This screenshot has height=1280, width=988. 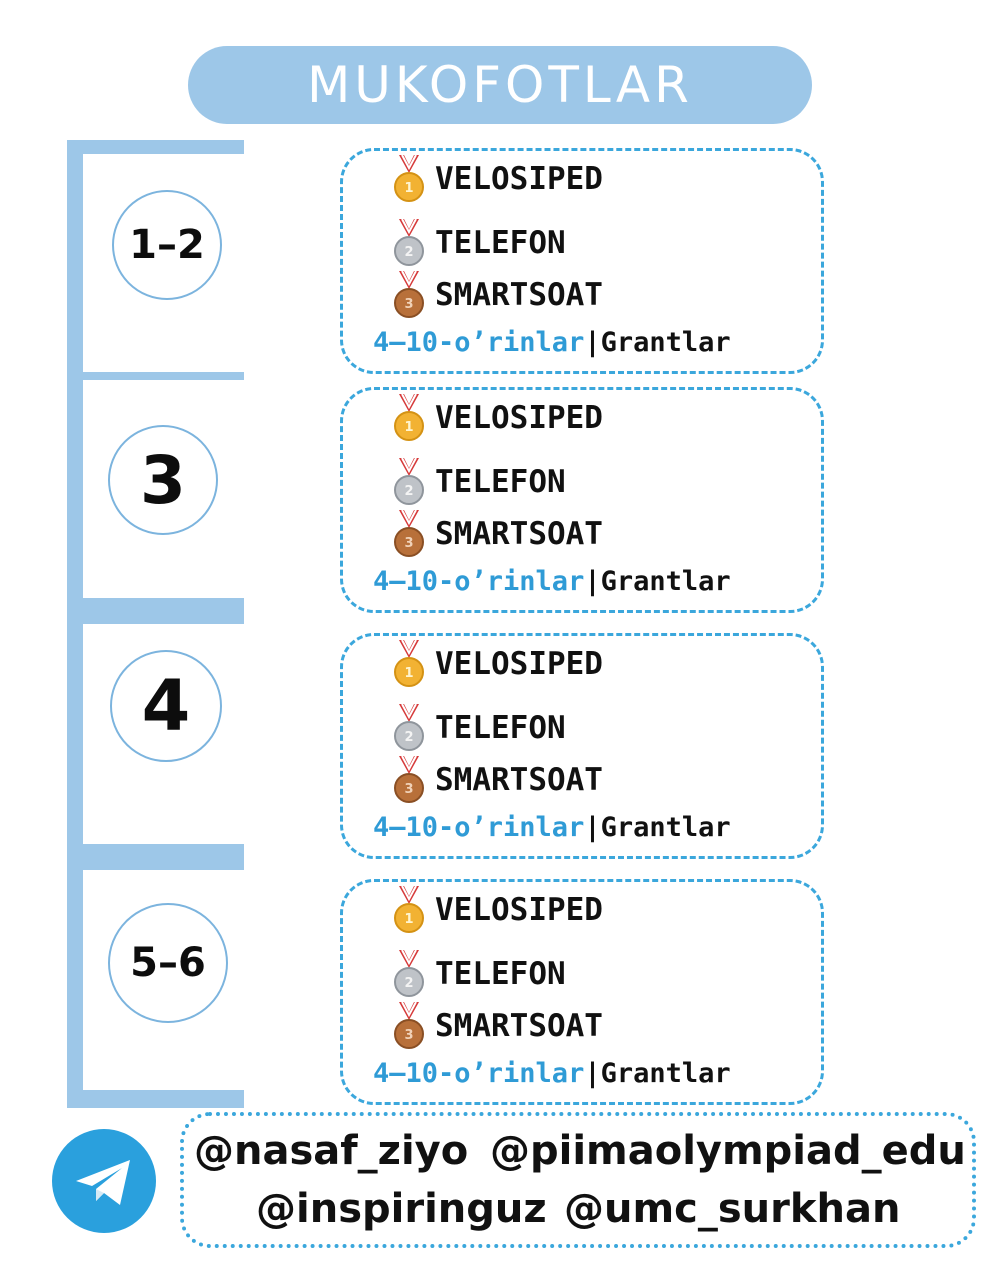 I want to click on grade-circle: 4, so click(x=166, y=706).